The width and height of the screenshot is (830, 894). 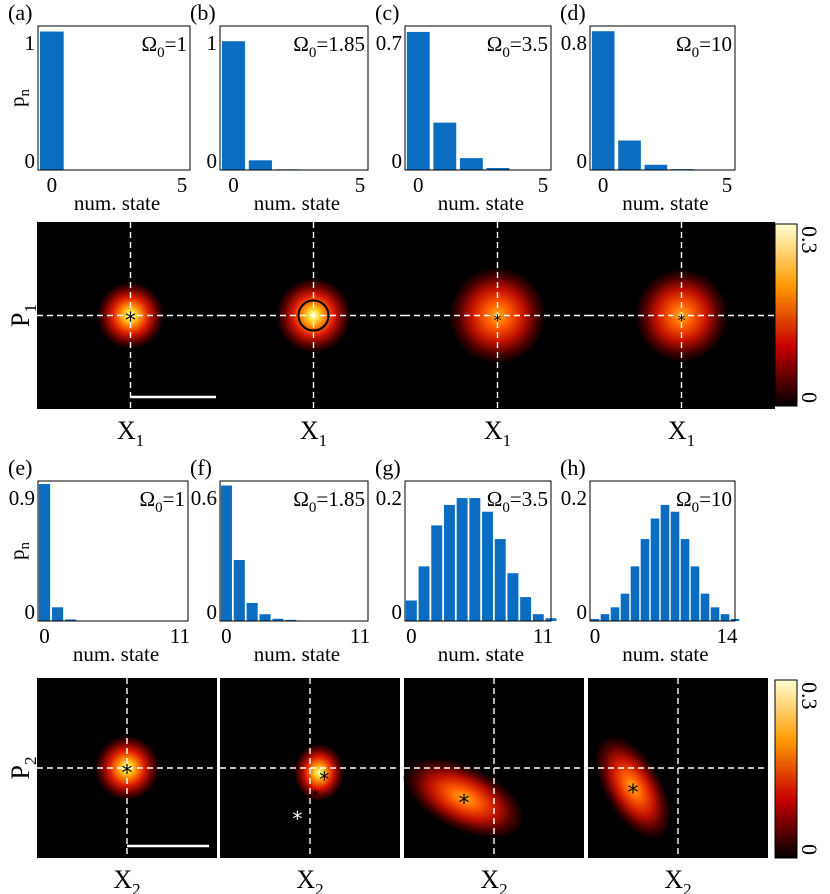 What do you see at coordinates (387, 12) in the screenshot?
I see `panel-label: (c)` at bounding box center [387, 12].